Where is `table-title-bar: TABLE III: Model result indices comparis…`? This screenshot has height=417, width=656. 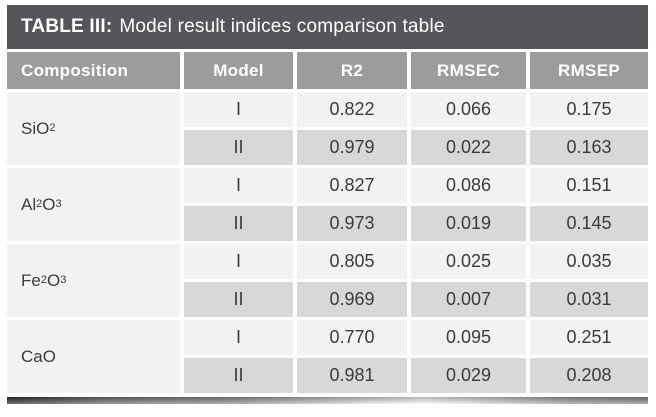 table-title-bar: TABLE III: Model result indices comparis… is located at coordinates (327, 27).